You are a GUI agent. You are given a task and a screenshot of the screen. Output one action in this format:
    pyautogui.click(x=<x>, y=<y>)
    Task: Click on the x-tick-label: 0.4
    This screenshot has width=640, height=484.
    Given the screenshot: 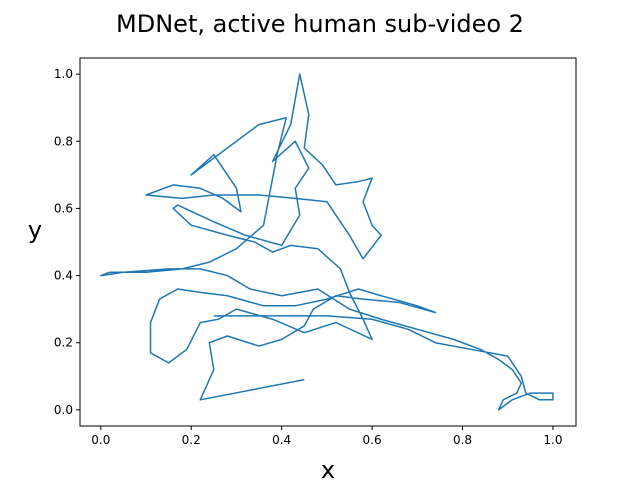 What is the action you would take?
    pyautogui.click(x=281, y=440)
    